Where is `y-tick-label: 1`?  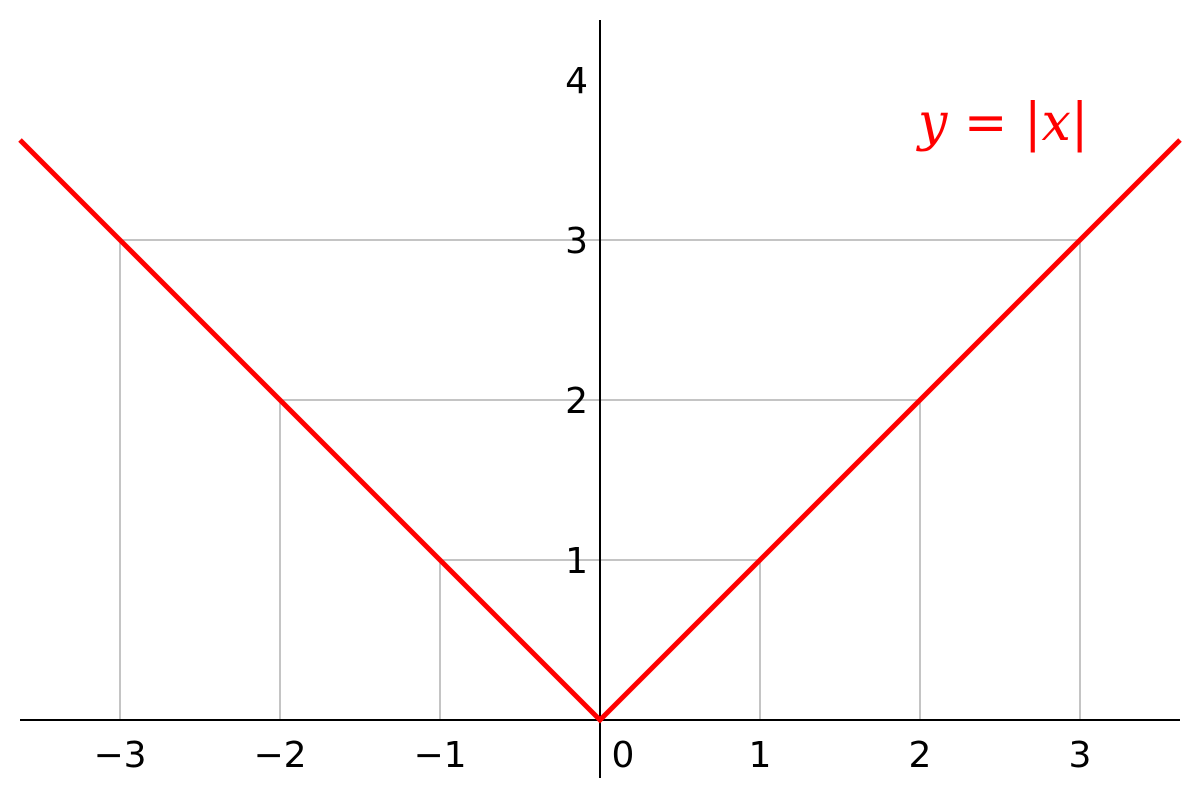
y-tick-label: 1 is located at coordinates (576, 561).